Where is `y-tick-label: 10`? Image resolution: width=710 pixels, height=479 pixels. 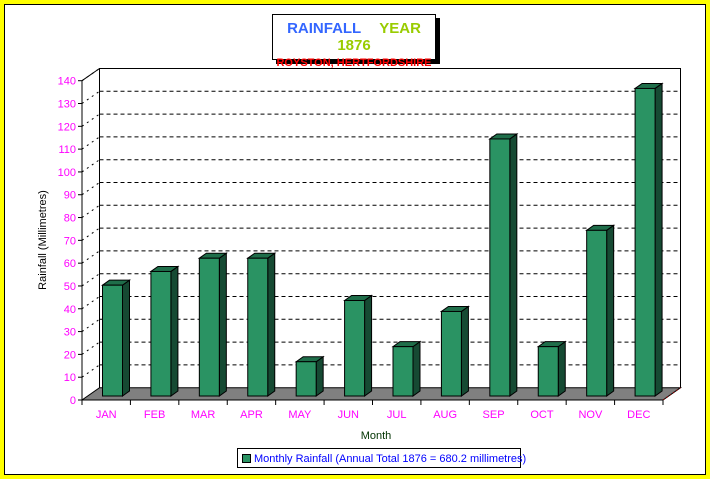 y-tick-label: 10 is located at coordinates (70, 378).